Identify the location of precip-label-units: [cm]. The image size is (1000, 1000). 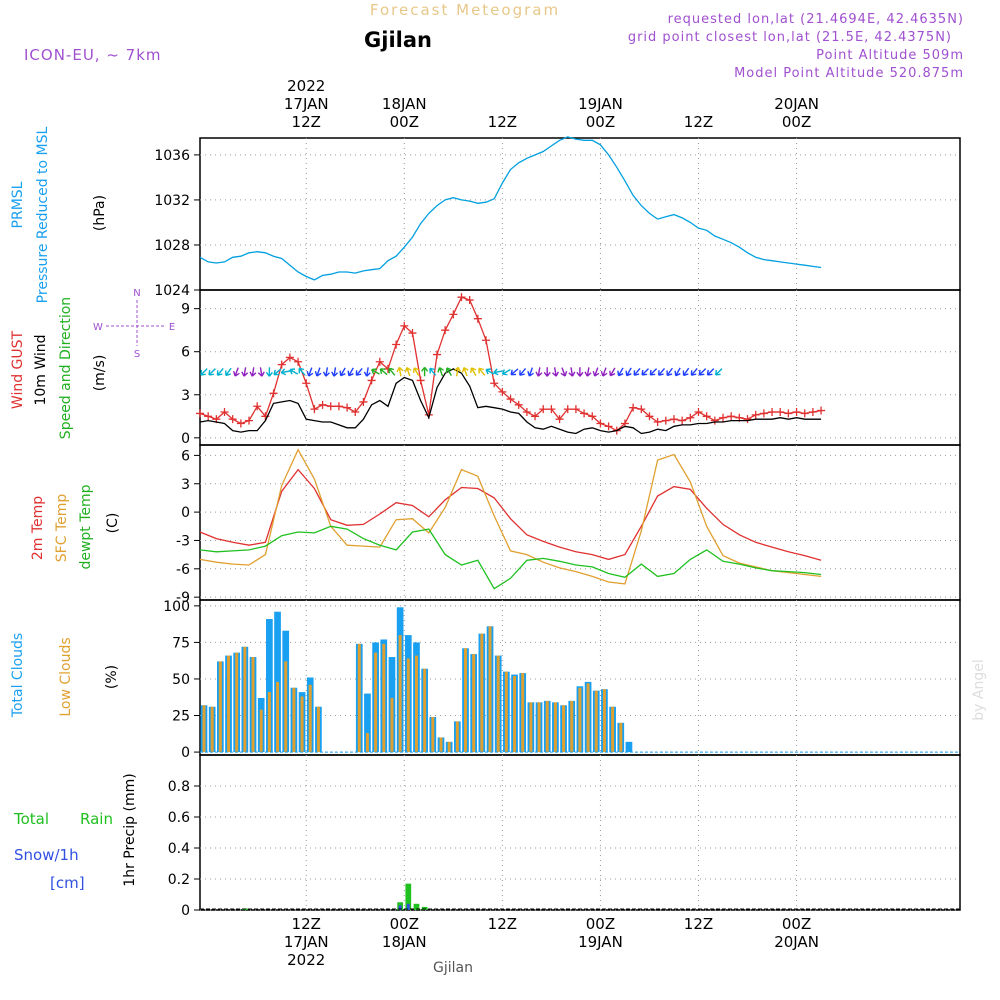
(67, 883).